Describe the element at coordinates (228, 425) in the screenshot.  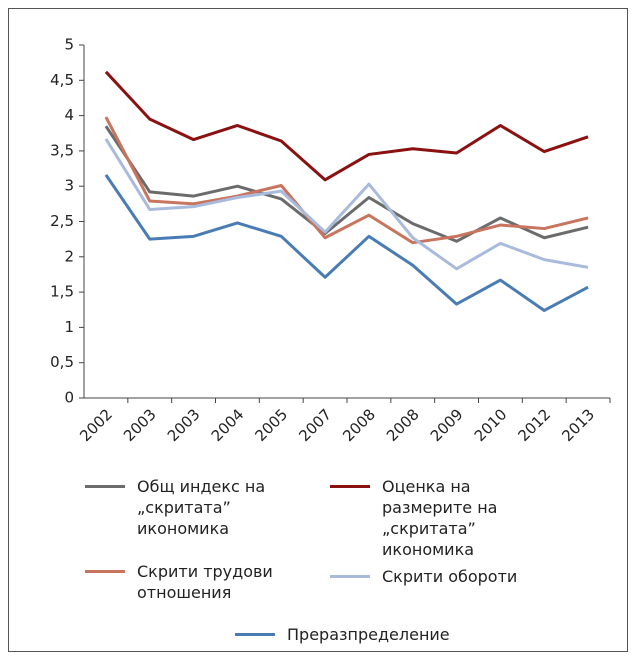
I see `x-tick-label: 2004` at that location.